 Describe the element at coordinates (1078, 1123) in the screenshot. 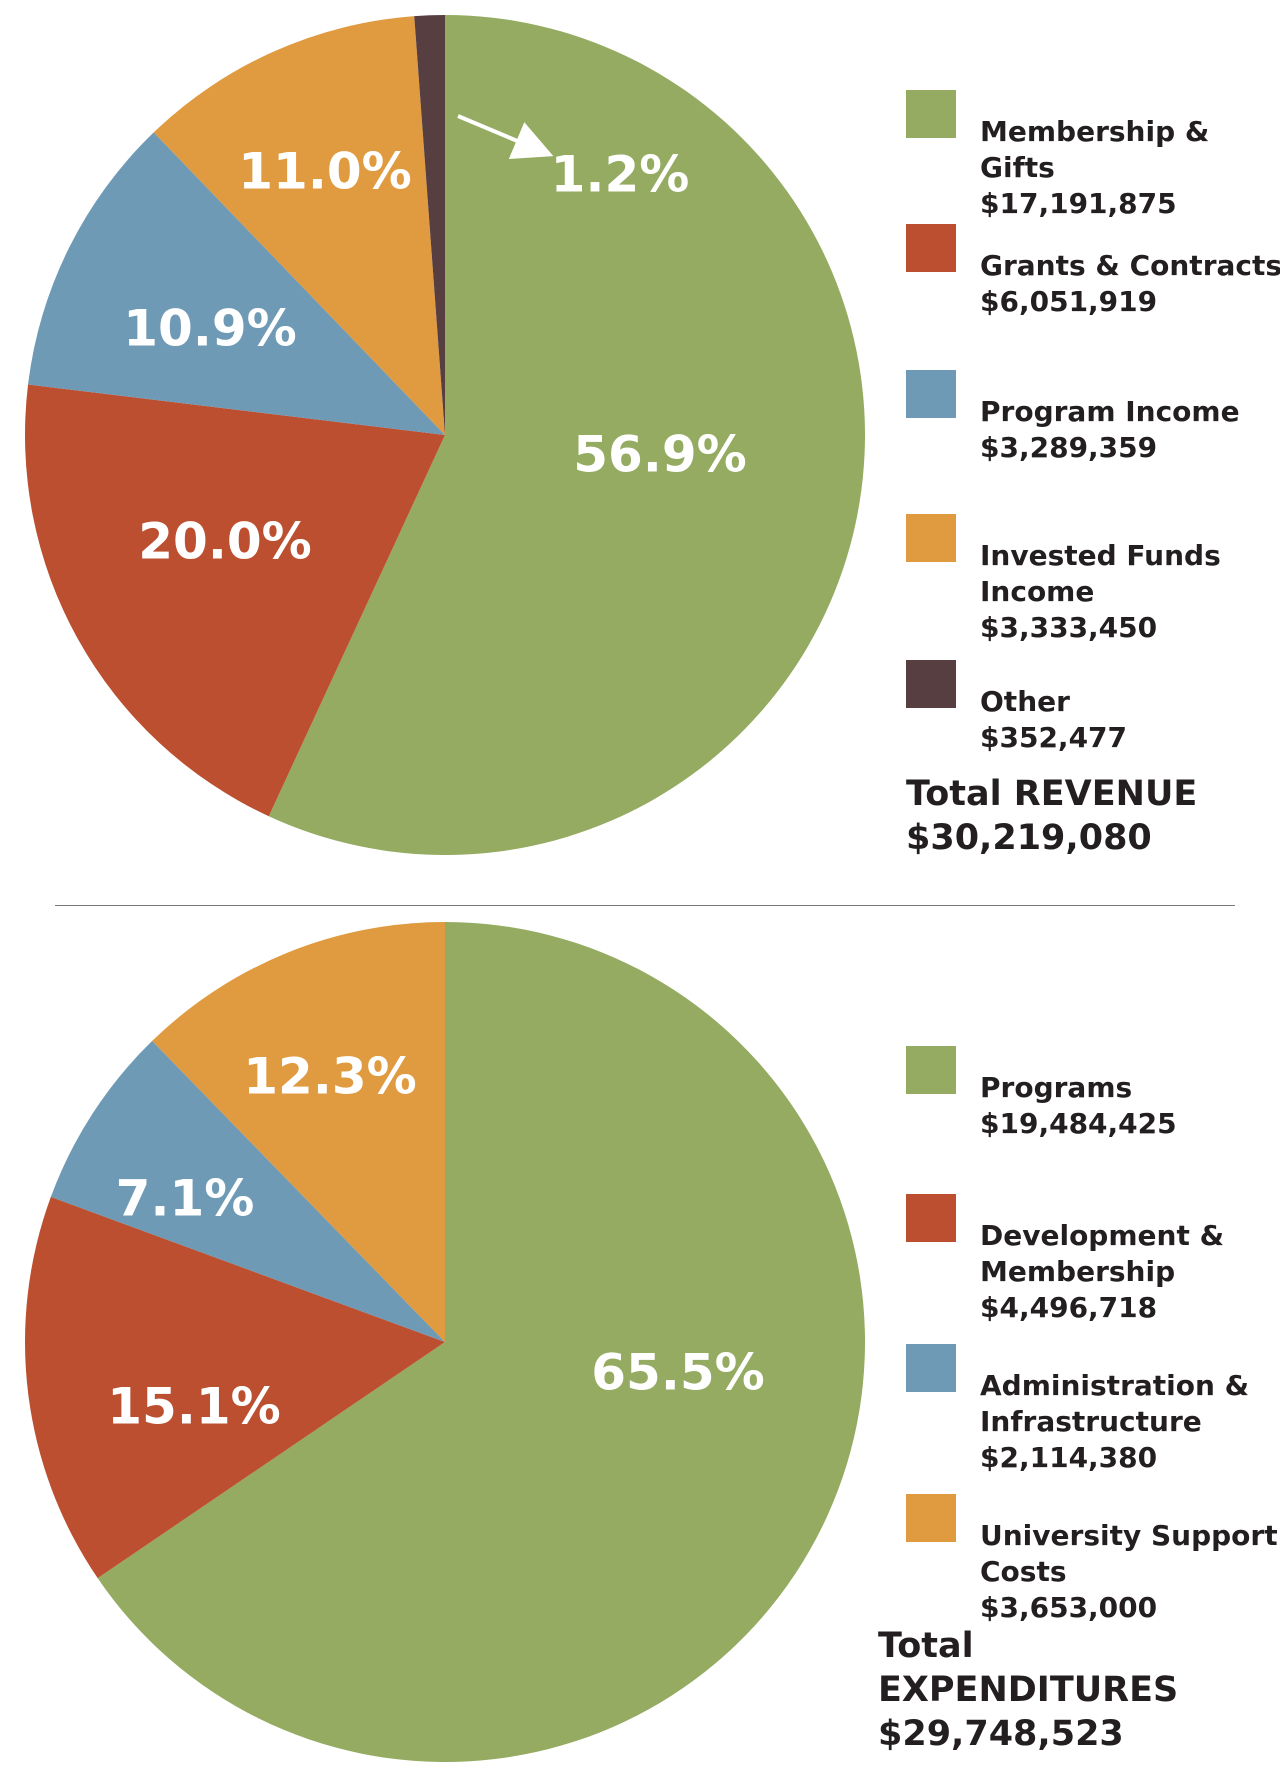

I see `legend-value: $19,484,425` at that location.